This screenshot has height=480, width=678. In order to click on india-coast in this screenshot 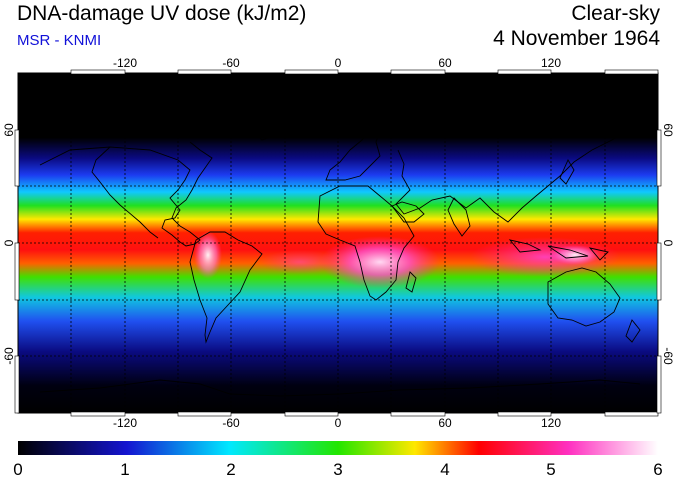, I will do `click(459, 217)`.